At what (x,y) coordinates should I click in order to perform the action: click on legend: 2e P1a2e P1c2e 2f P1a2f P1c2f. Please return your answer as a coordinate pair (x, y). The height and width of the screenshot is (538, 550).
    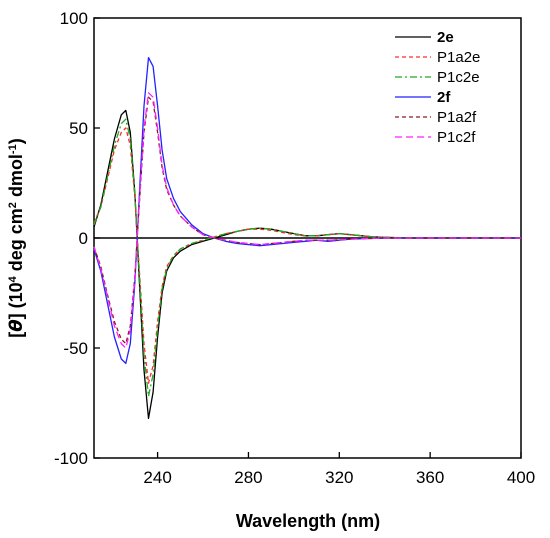
    Looking at the image, I should click on (437, 87).